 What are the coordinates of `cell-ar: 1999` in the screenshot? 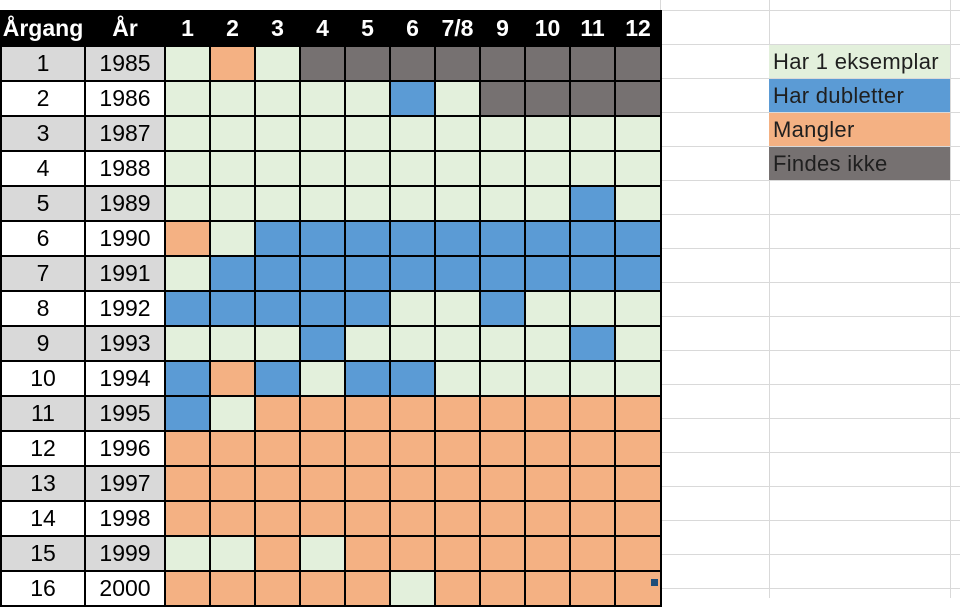 It's located at (125, 553).